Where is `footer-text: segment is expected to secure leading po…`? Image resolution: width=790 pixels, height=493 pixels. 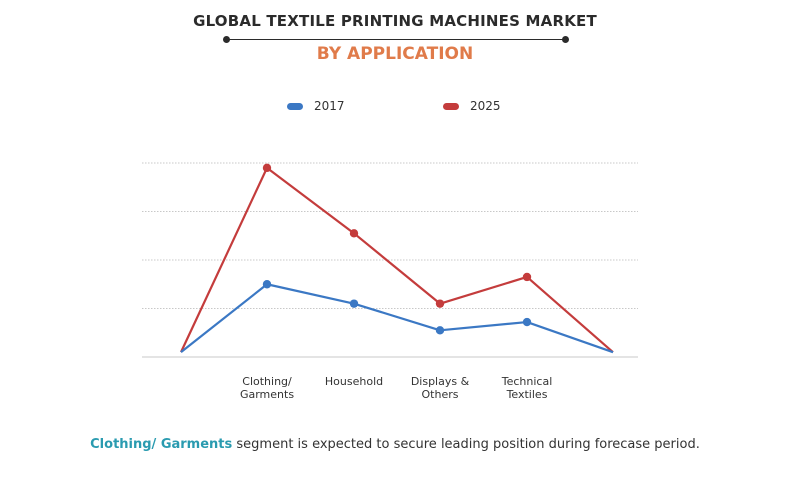 footer-text: segment is expected to secure leading po… is located at coordinates (466, 444).